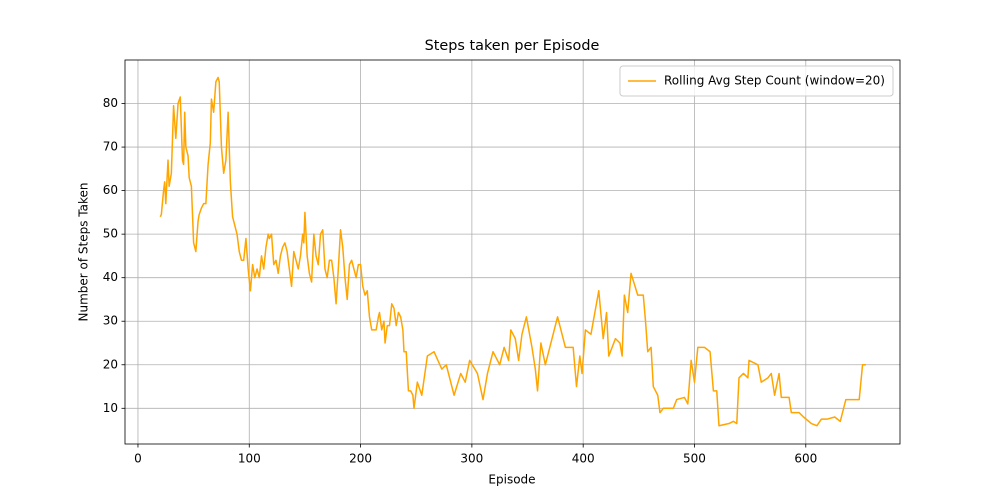 This screenshot has width=1000, height=504. I want to click on y-tick-label: 70, so click(110, 147).